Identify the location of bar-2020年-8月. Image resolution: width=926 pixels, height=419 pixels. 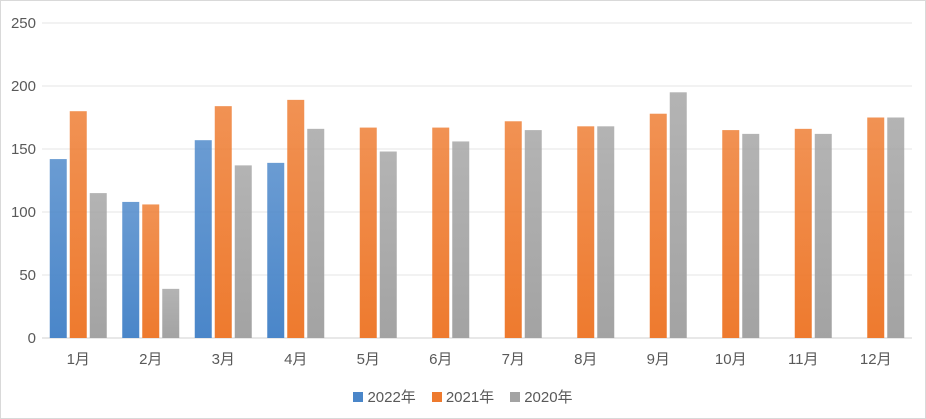
(606, 232).